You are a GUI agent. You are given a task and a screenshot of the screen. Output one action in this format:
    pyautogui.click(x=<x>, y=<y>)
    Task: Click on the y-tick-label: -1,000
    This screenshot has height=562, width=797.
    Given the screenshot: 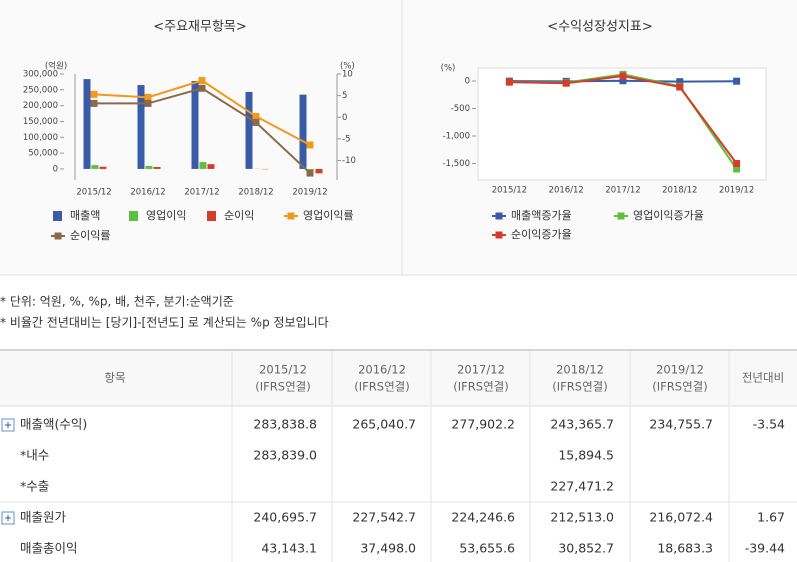 What is the action you would take?
    pyautogui.click(x=456, y=137)
    